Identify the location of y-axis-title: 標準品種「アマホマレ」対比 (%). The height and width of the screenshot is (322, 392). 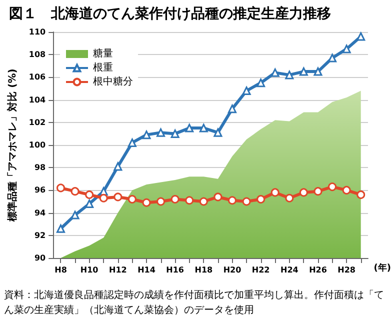
(12, 145).